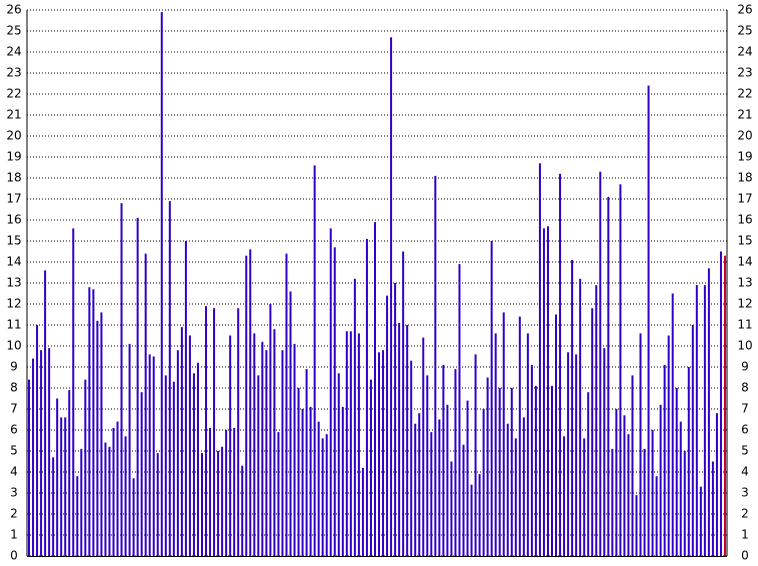 The width and height of the screenshot is (758, 566). Describe the element at coordinates (14, 556) in the screenshot. I see `y-tick-label: 0` at that location.